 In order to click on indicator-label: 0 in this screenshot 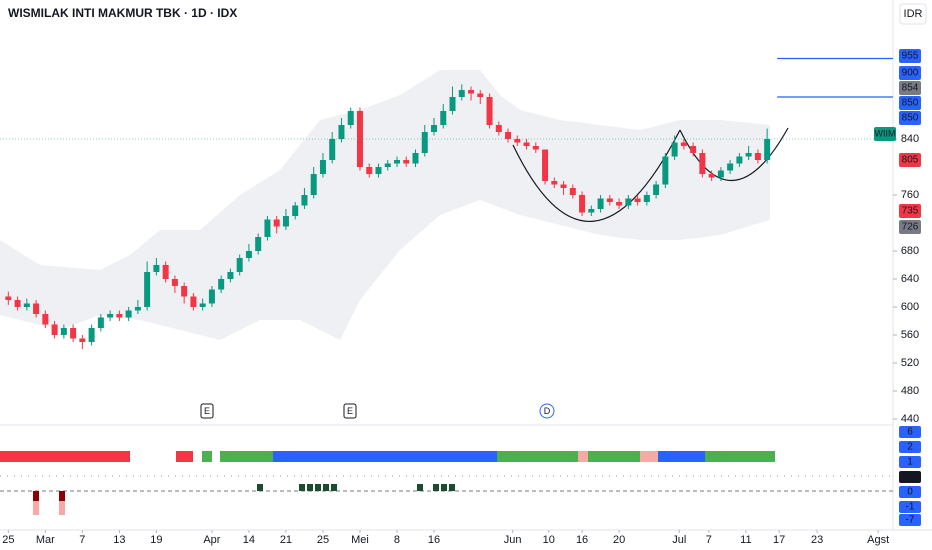, I will do `click(910, 492)`.